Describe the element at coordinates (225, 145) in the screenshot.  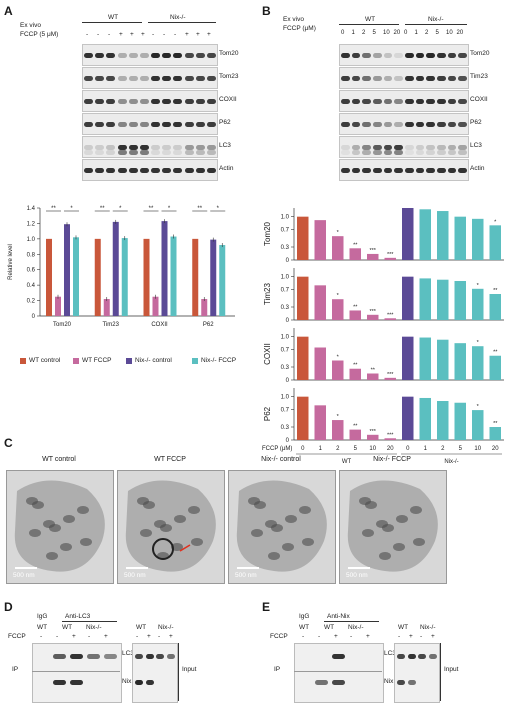
I see `blot-label: LC3` at that location.